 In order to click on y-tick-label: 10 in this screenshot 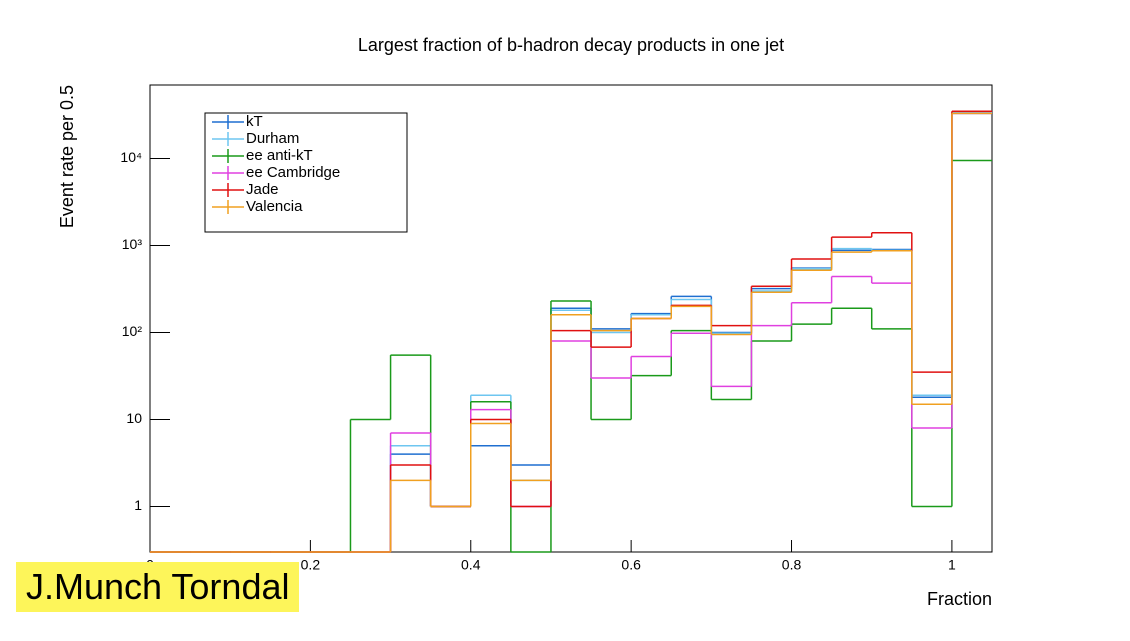, I will do `click(134, 418)`.